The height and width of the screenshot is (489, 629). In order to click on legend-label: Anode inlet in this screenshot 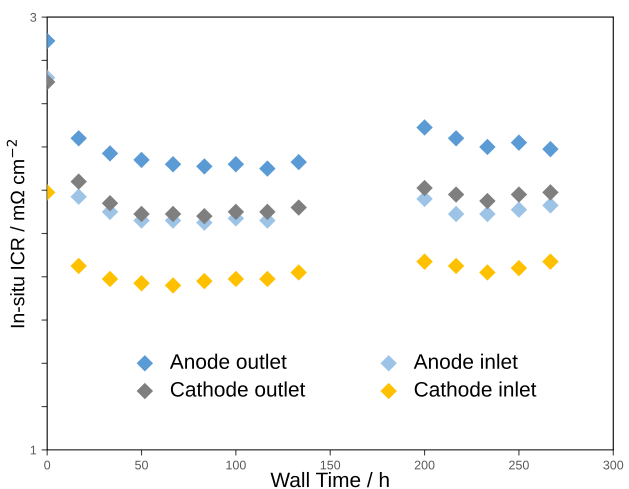, I will do `click(466, 361)`.